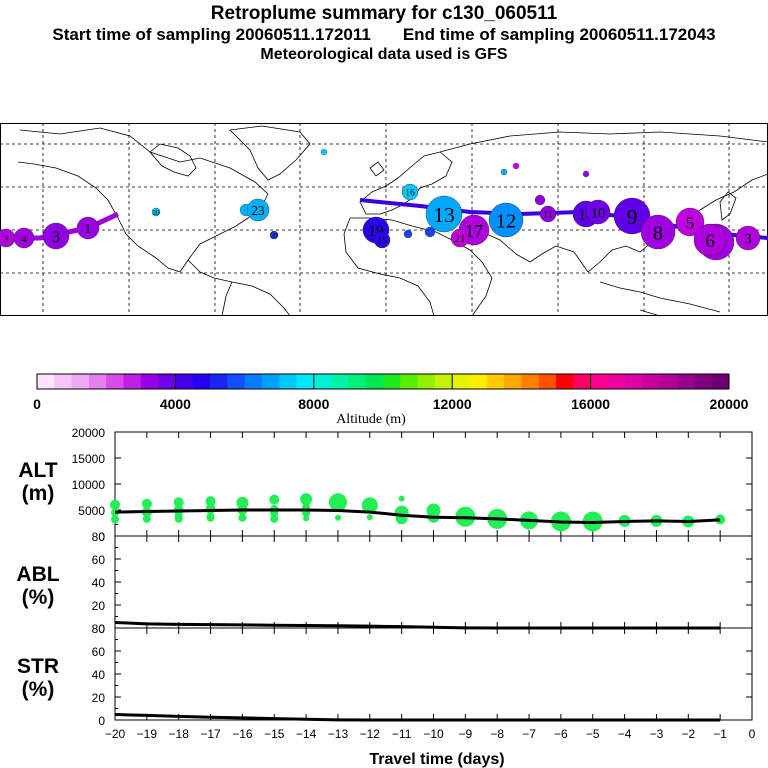  I want to click on plume-label: 12, so click(506, 222).